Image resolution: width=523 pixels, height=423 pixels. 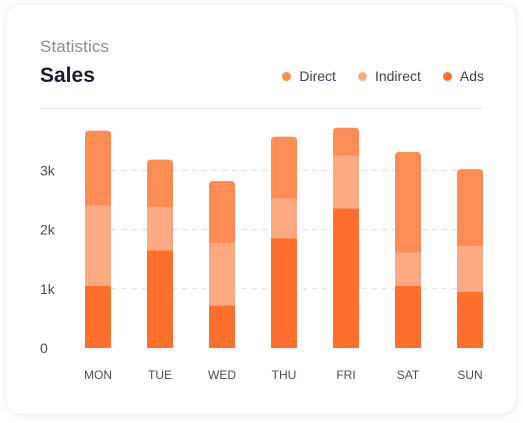 I want to click on legend-item-indirect: Indirect, so click(x=389, y=76).